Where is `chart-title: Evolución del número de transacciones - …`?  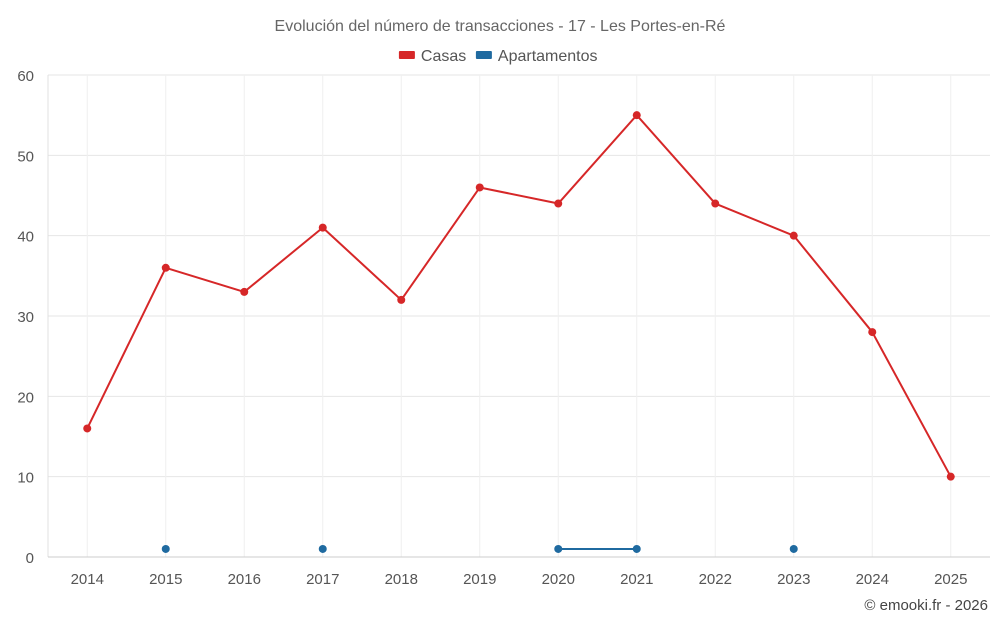
chart-title: Evolución del número de transacciones - … is located at coordinates (500, 26).